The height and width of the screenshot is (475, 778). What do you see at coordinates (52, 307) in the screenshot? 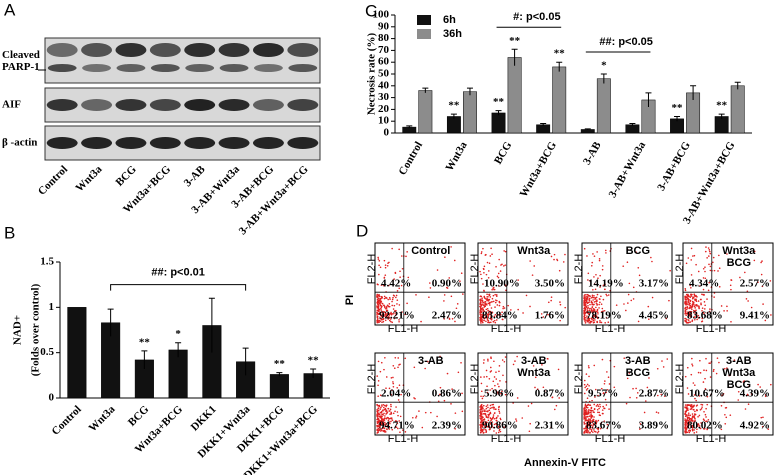
I see `y-tick-label: 1` at bounding box center [52, 307].